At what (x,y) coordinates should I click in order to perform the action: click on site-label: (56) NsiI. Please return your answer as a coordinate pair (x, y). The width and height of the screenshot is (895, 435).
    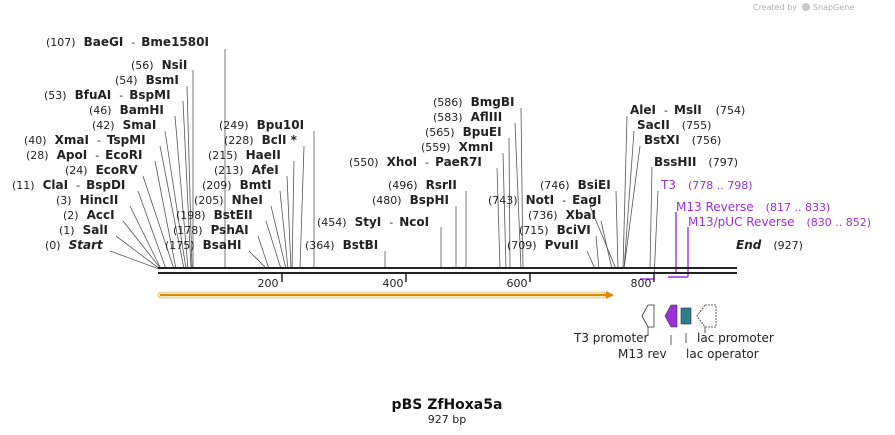
    Looking at the image, I should click on (159, 65).